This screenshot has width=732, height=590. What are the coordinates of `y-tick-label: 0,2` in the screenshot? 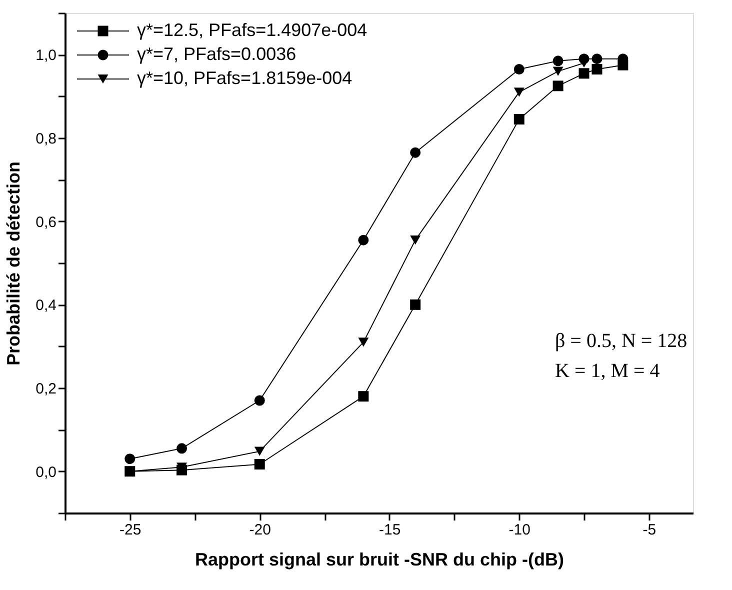 It's located at (46, 389).